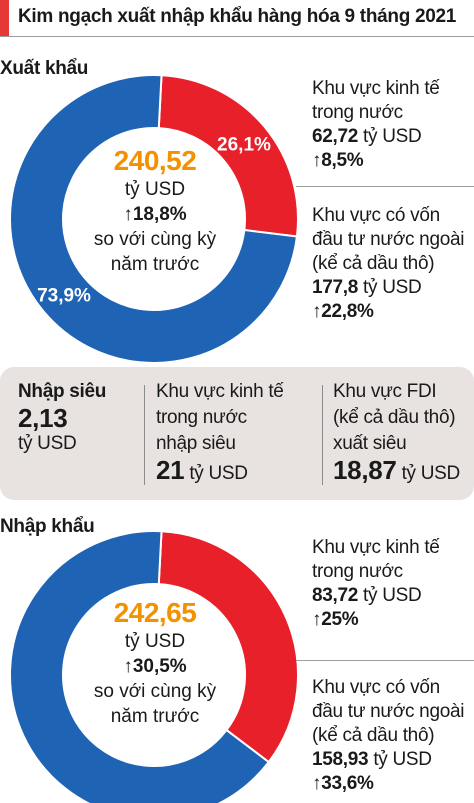 Image resolution: width=474 pixels, height=803 pixels. What do you see at coordinates (335, 136) in the screenshot?
I see `legend-value: 62,72` at bounding box center [335, 136].